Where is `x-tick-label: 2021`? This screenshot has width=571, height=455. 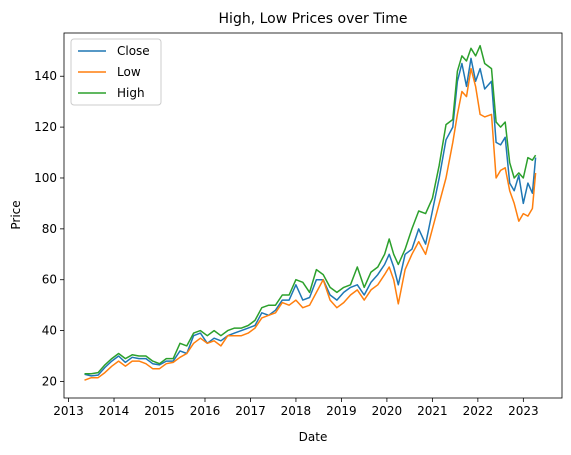
x-tick-label: 2021 is located at coordinates (432, 411).